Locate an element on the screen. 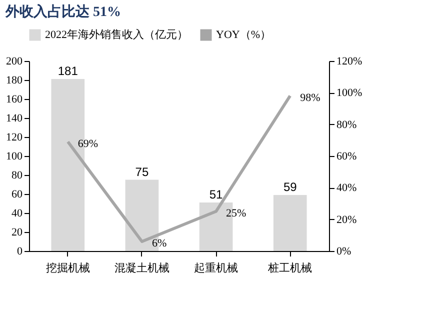 The width and height of the screenshot is (442, 336). bar is located at coordinates (290, 222).